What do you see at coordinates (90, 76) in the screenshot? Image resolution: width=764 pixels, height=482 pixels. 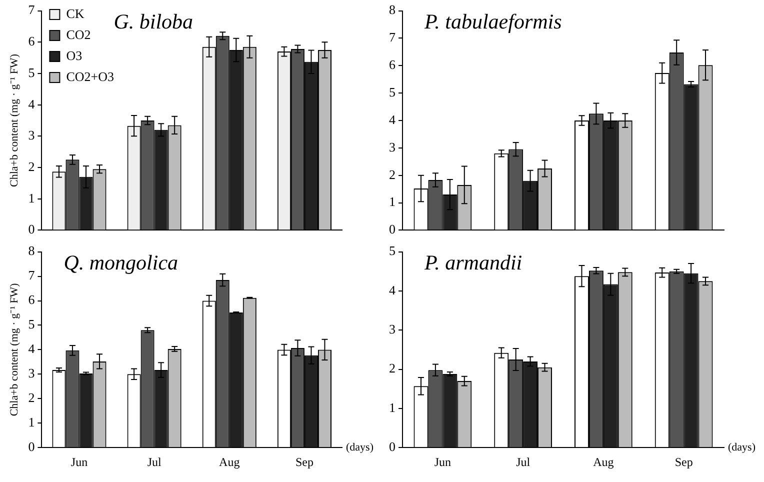 I see `legend-label: CO2+O3` at bounding box center [90, 76].